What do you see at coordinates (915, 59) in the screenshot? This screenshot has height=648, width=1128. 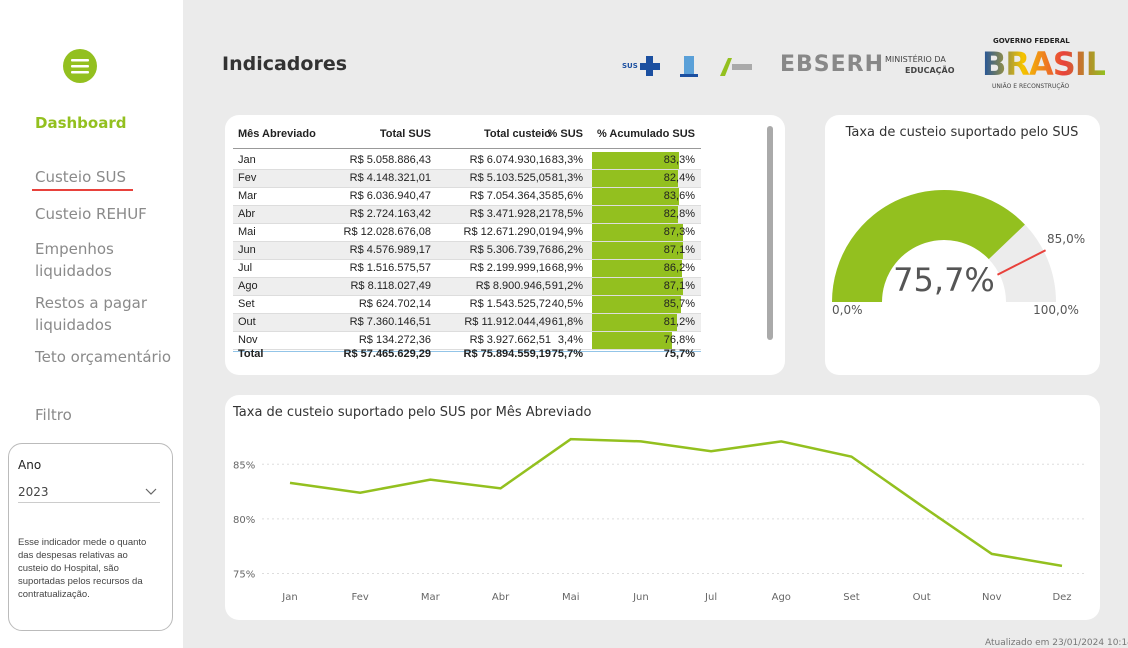 I see `logo-mec: MINISTÉRIO DA` at bounding box center [915, 59].